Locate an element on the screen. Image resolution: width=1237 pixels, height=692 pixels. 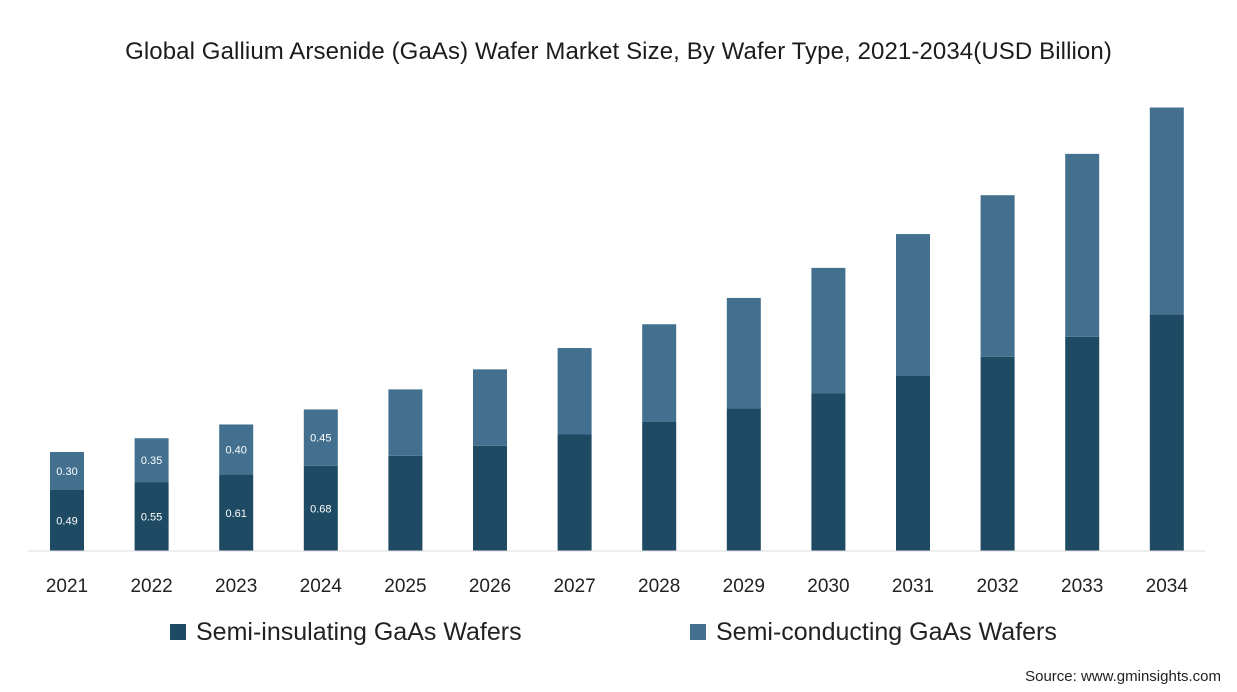
x-tick-label-2029: 2029 is located at coordinates (744, 586).